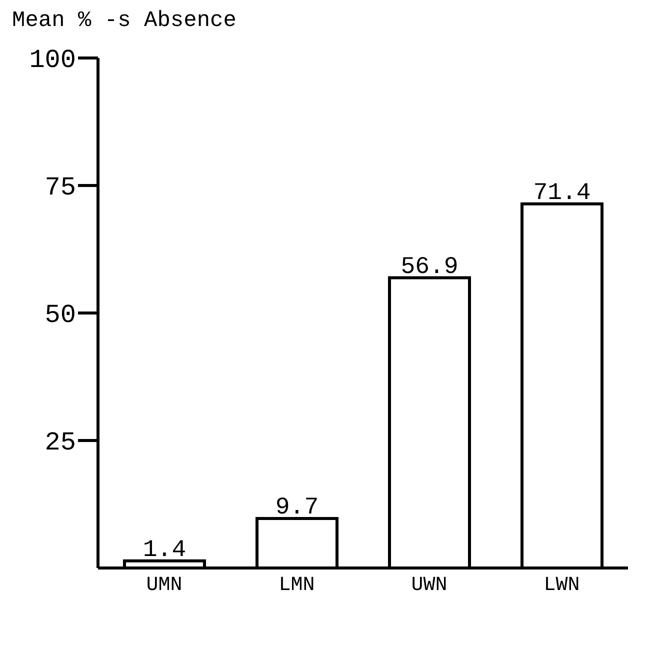  I want to click on chart-title: Mean % -s Absence, so click(124, 21).